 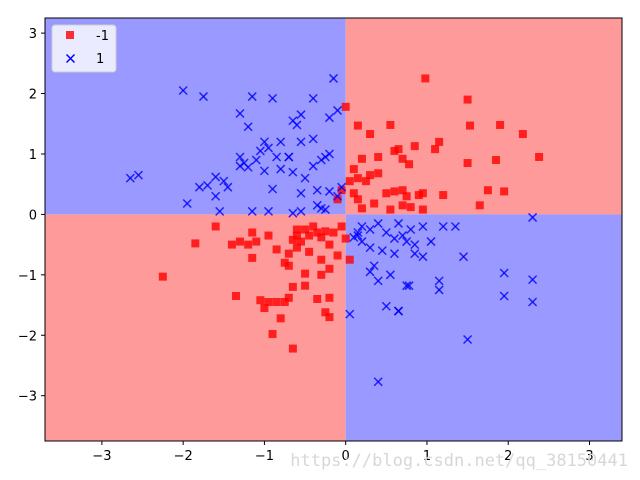 What do you see at coordinates (508, 456) in the screenshot?
I see `x-tick-label: 2` at bounding box center [508, 456].